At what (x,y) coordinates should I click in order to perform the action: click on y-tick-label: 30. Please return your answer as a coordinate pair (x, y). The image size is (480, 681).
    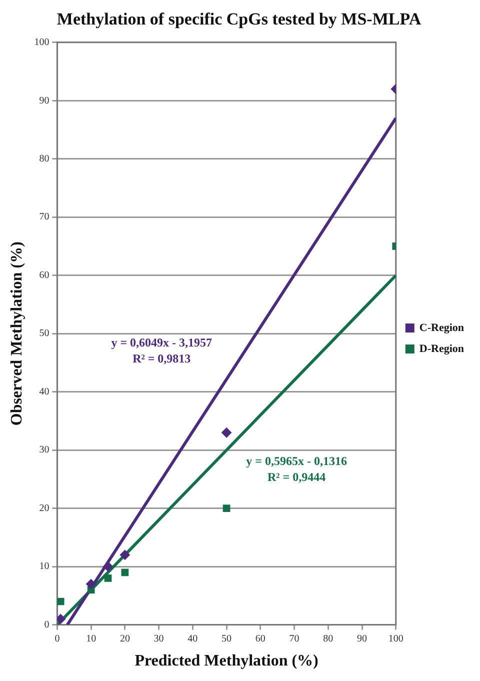
    Looking at the image, I should click on (44, 450).